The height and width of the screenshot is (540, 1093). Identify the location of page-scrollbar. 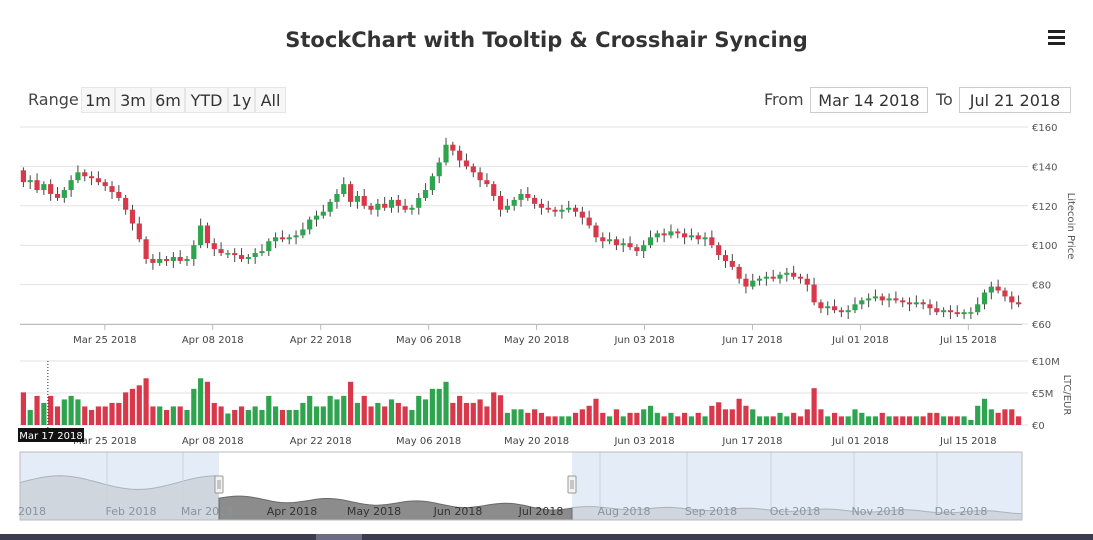
(546, 537).